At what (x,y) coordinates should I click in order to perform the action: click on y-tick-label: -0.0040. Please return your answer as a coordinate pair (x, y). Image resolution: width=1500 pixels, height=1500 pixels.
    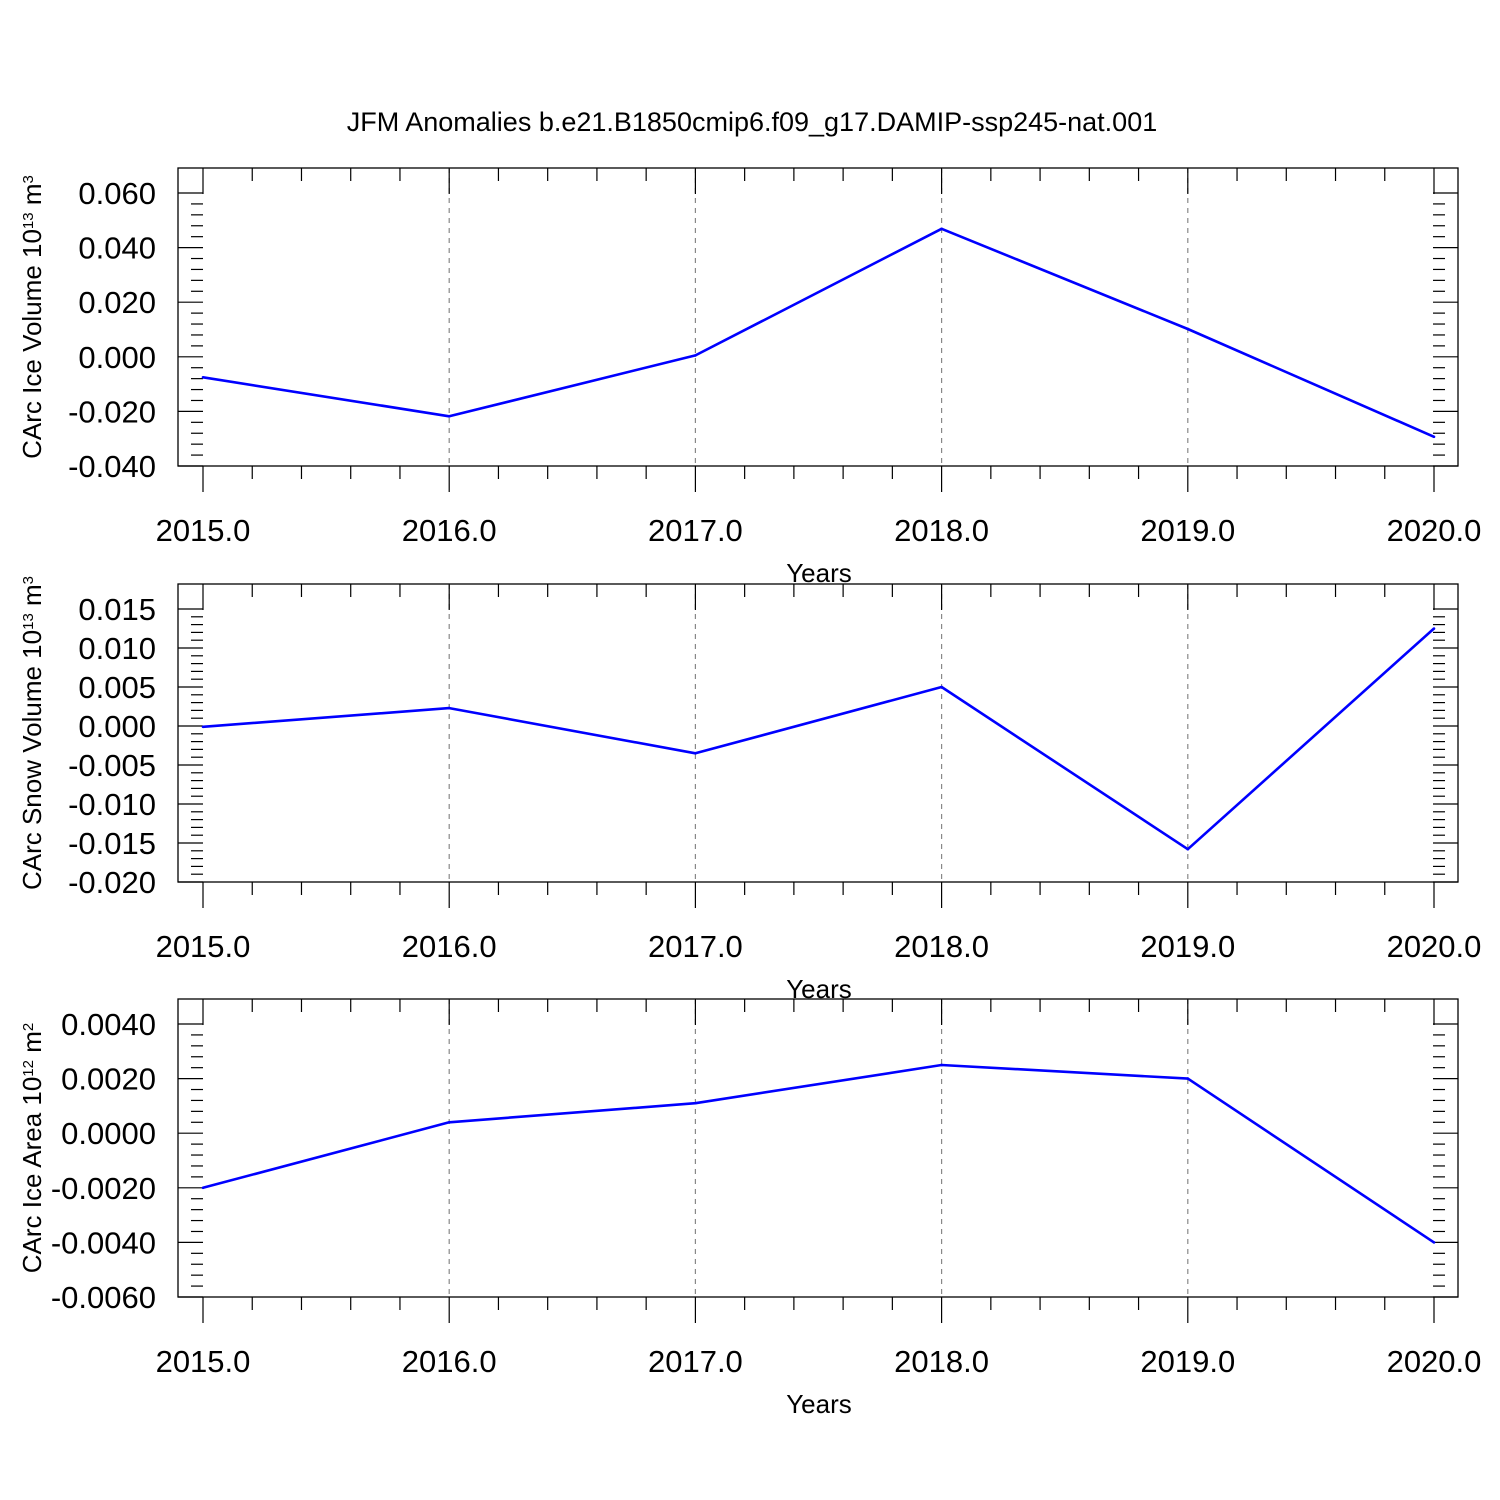
    Looking at the image, I should click on (103, 1242).